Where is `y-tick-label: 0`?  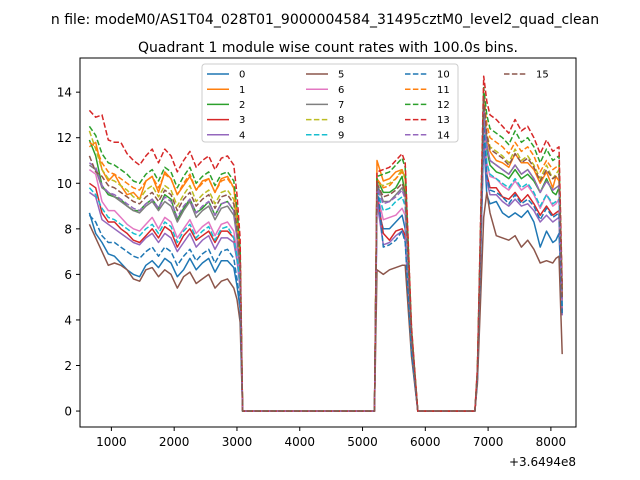
y-tick-label: 0 is located at coordinates (68, 412).